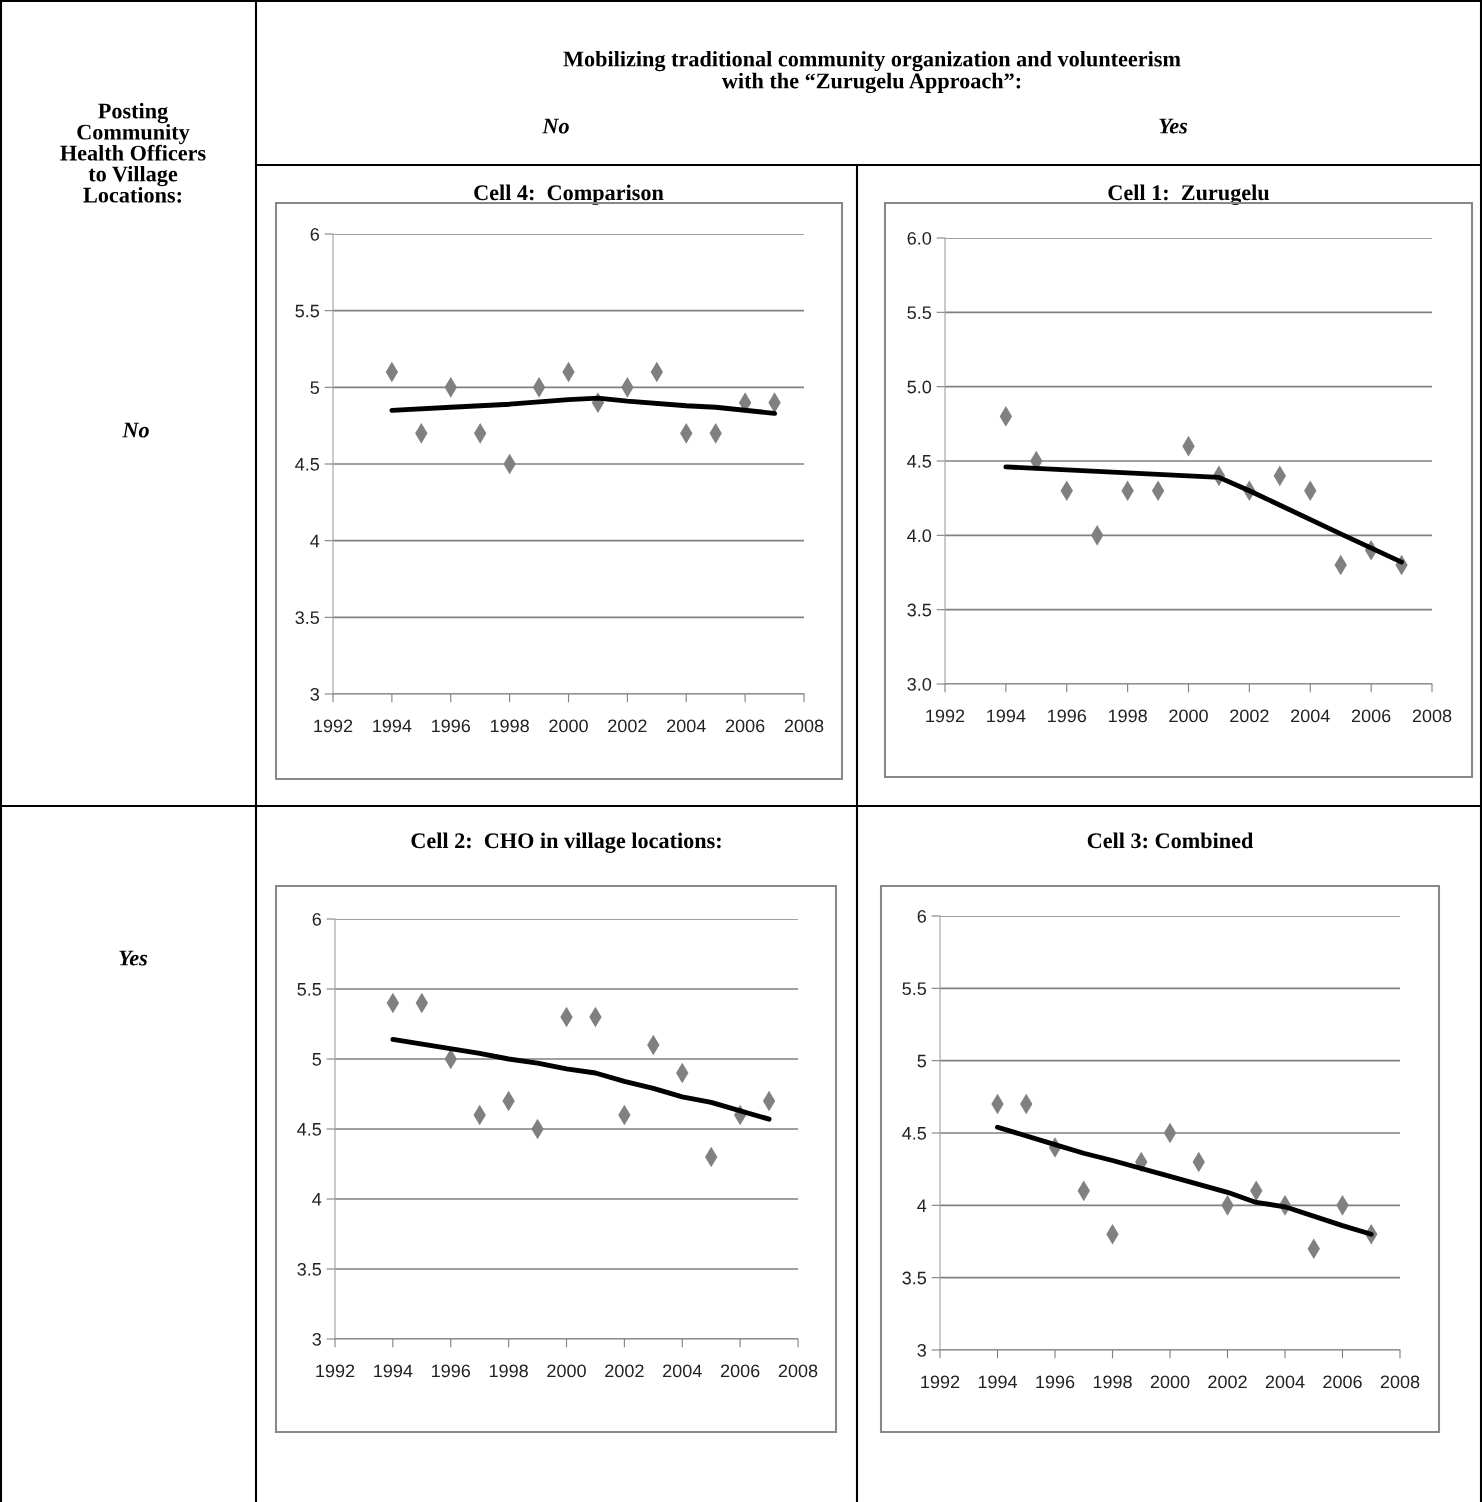 This screenshot has height=1502, width=1482. What do you see at coordinates (581, 1079) in the screenshot?
I see `line-series` at bounding box center [581, 1079].